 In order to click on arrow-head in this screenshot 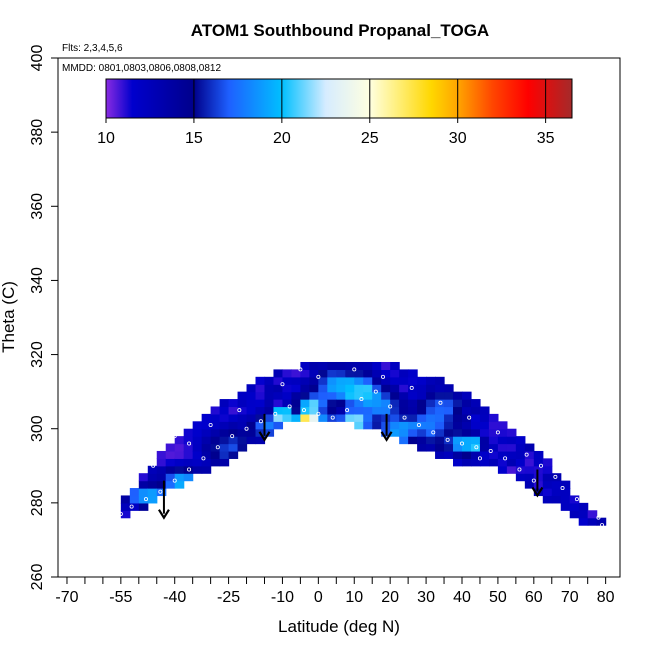, I will do `click(386, 436)`.